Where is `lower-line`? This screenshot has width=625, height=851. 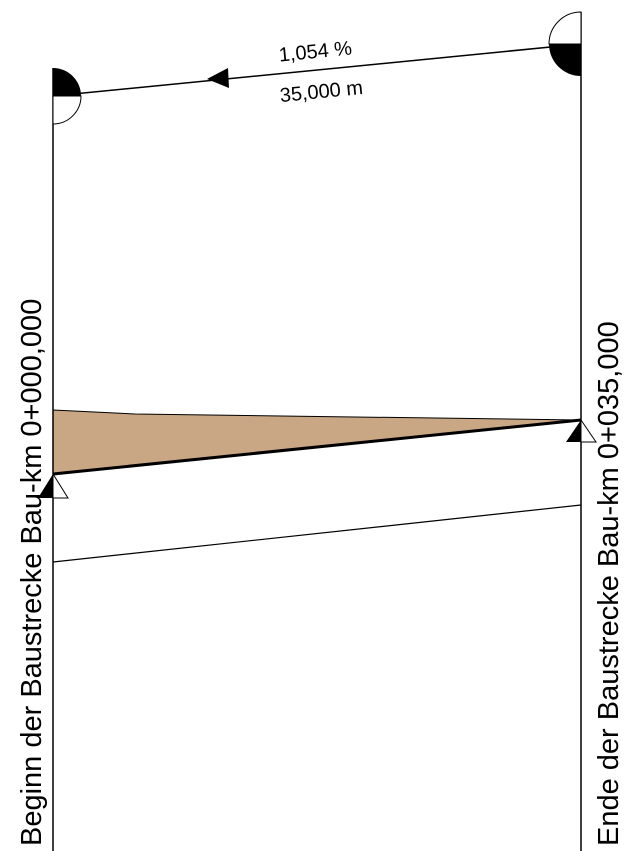 lower-line is located at coordinates (317, 533).